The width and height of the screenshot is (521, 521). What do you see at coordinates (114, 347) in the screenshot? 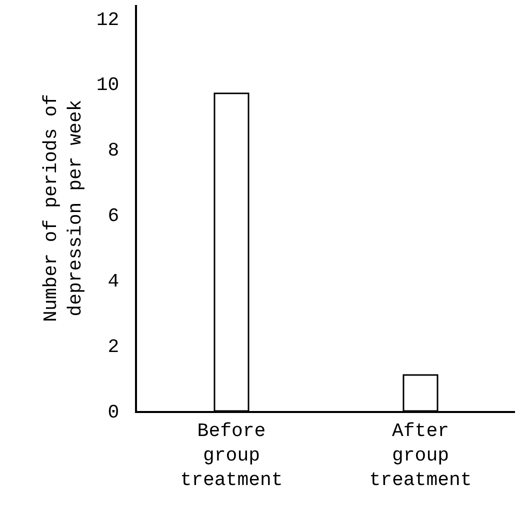
I see `y-tick-label: 2` at bounding box center [114, 347].